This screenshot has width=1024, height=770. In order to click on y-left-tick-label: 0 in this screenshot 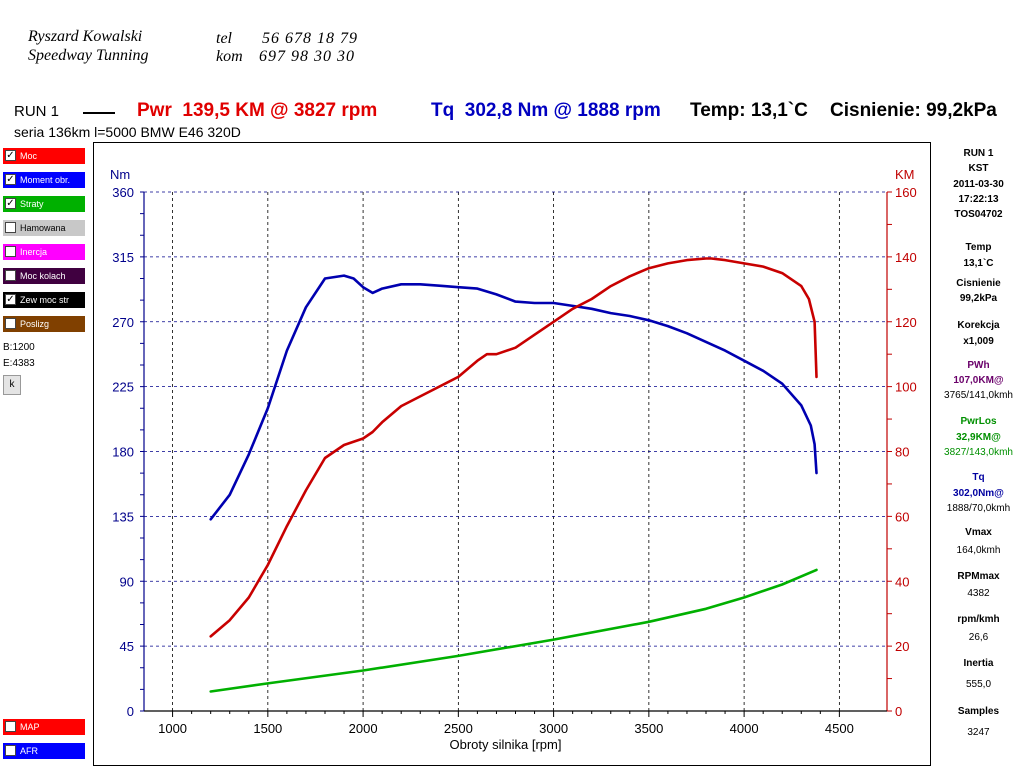, I will do `click(130, 711)`.